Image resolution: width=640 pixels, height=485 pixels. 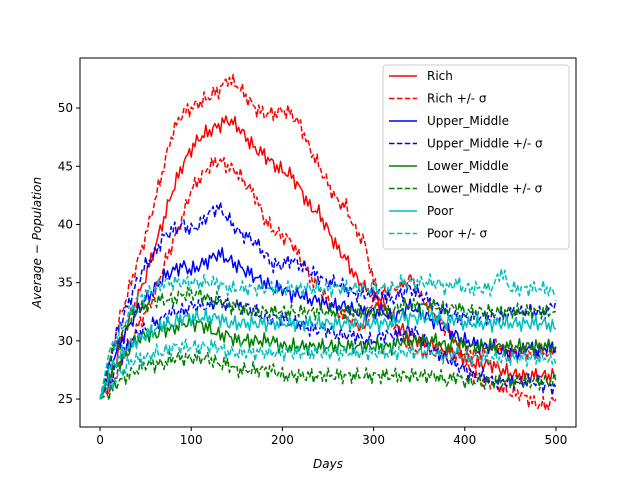 I want to click on y-tick-label: 50, so click(x=65, y=108).